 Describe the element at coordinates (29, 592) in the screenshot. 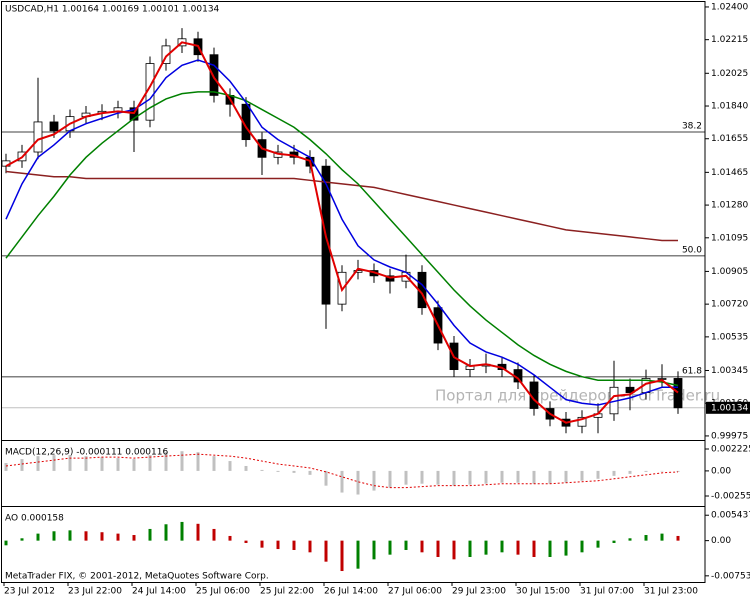

I see `x-tick-label: 23 Jul 2012` at that location.